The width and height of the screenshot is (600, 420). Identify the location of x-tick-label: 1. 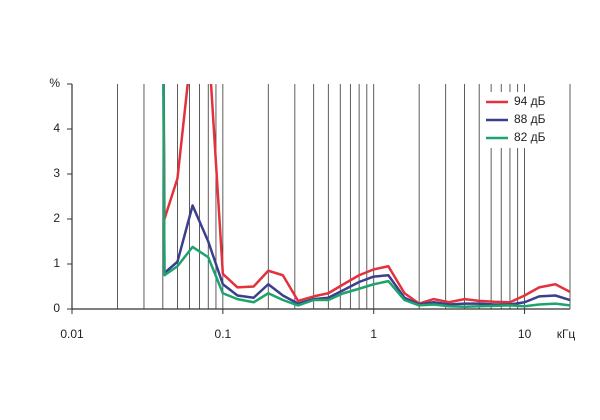
(373, 334).